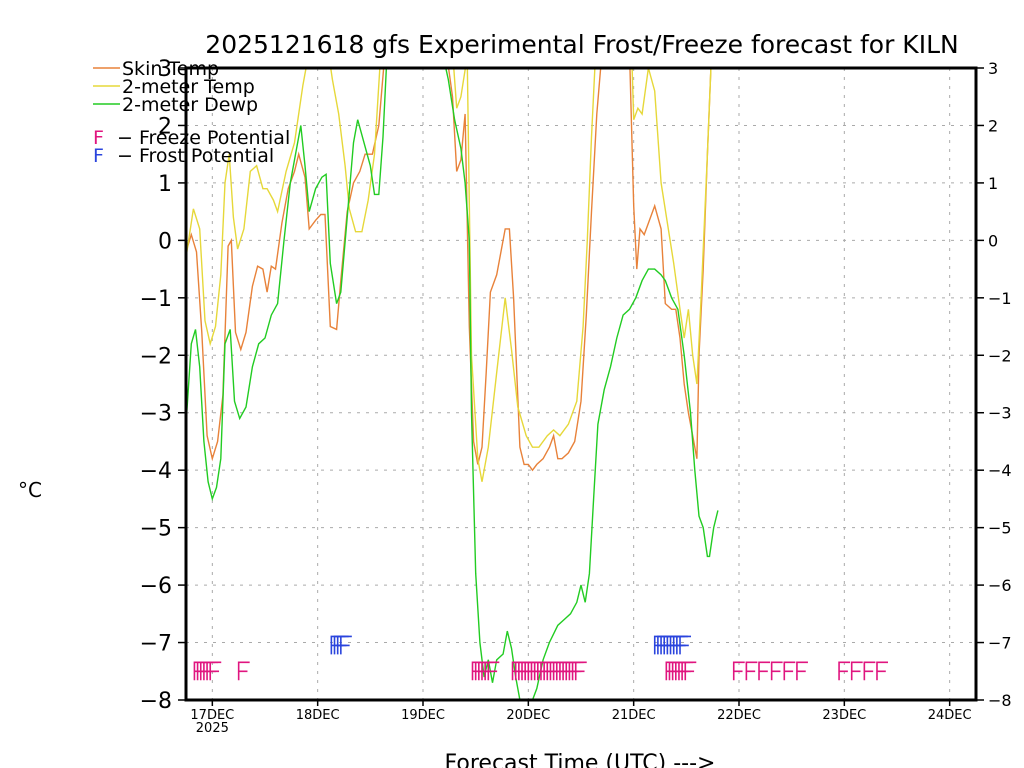 This screenshot has width=1024, height=768. Describe the element at coordinates (163, 385) in the screenshot. I see `y-axis-left: 3 2 1 0 −1 −2 −3 −4 −5 −6 −7 −8` at that location.